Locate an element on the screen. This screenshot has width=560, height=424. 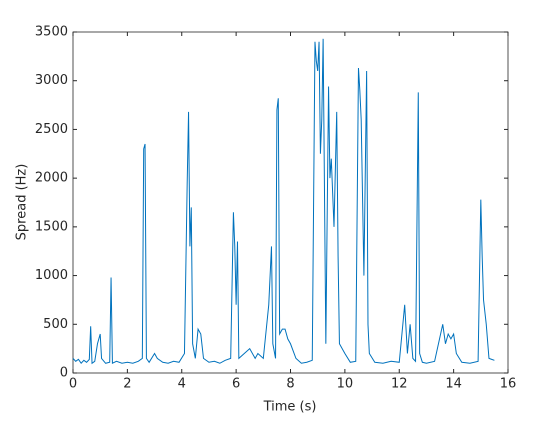
y-tick-label: 1500 is located at coordinates (51, 226).